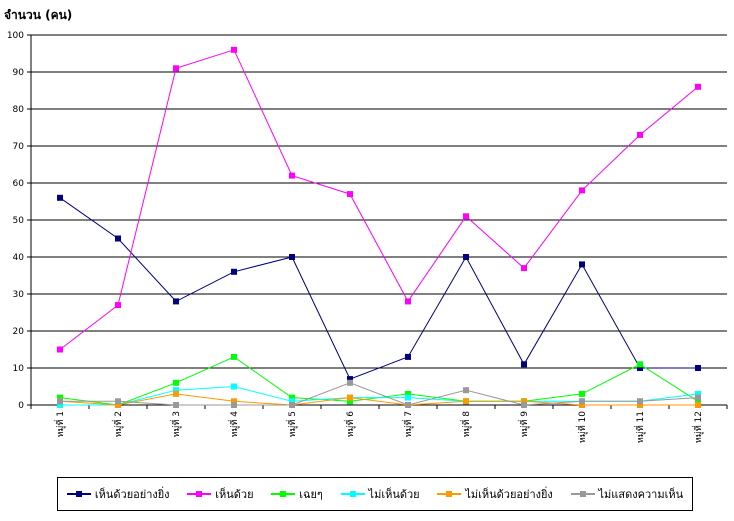 Image resolution: width=734 pixels, height=521 pixels. I want to click on x-tick-label: หมู่ที่ 8, so click(465, 424).